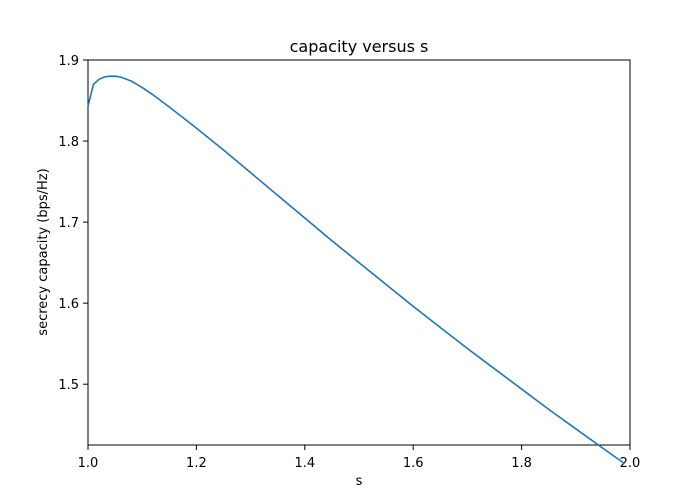  Describe the element at coordinates (359, 481) in the screenshot. I see `x-axis-label: s` at that location.